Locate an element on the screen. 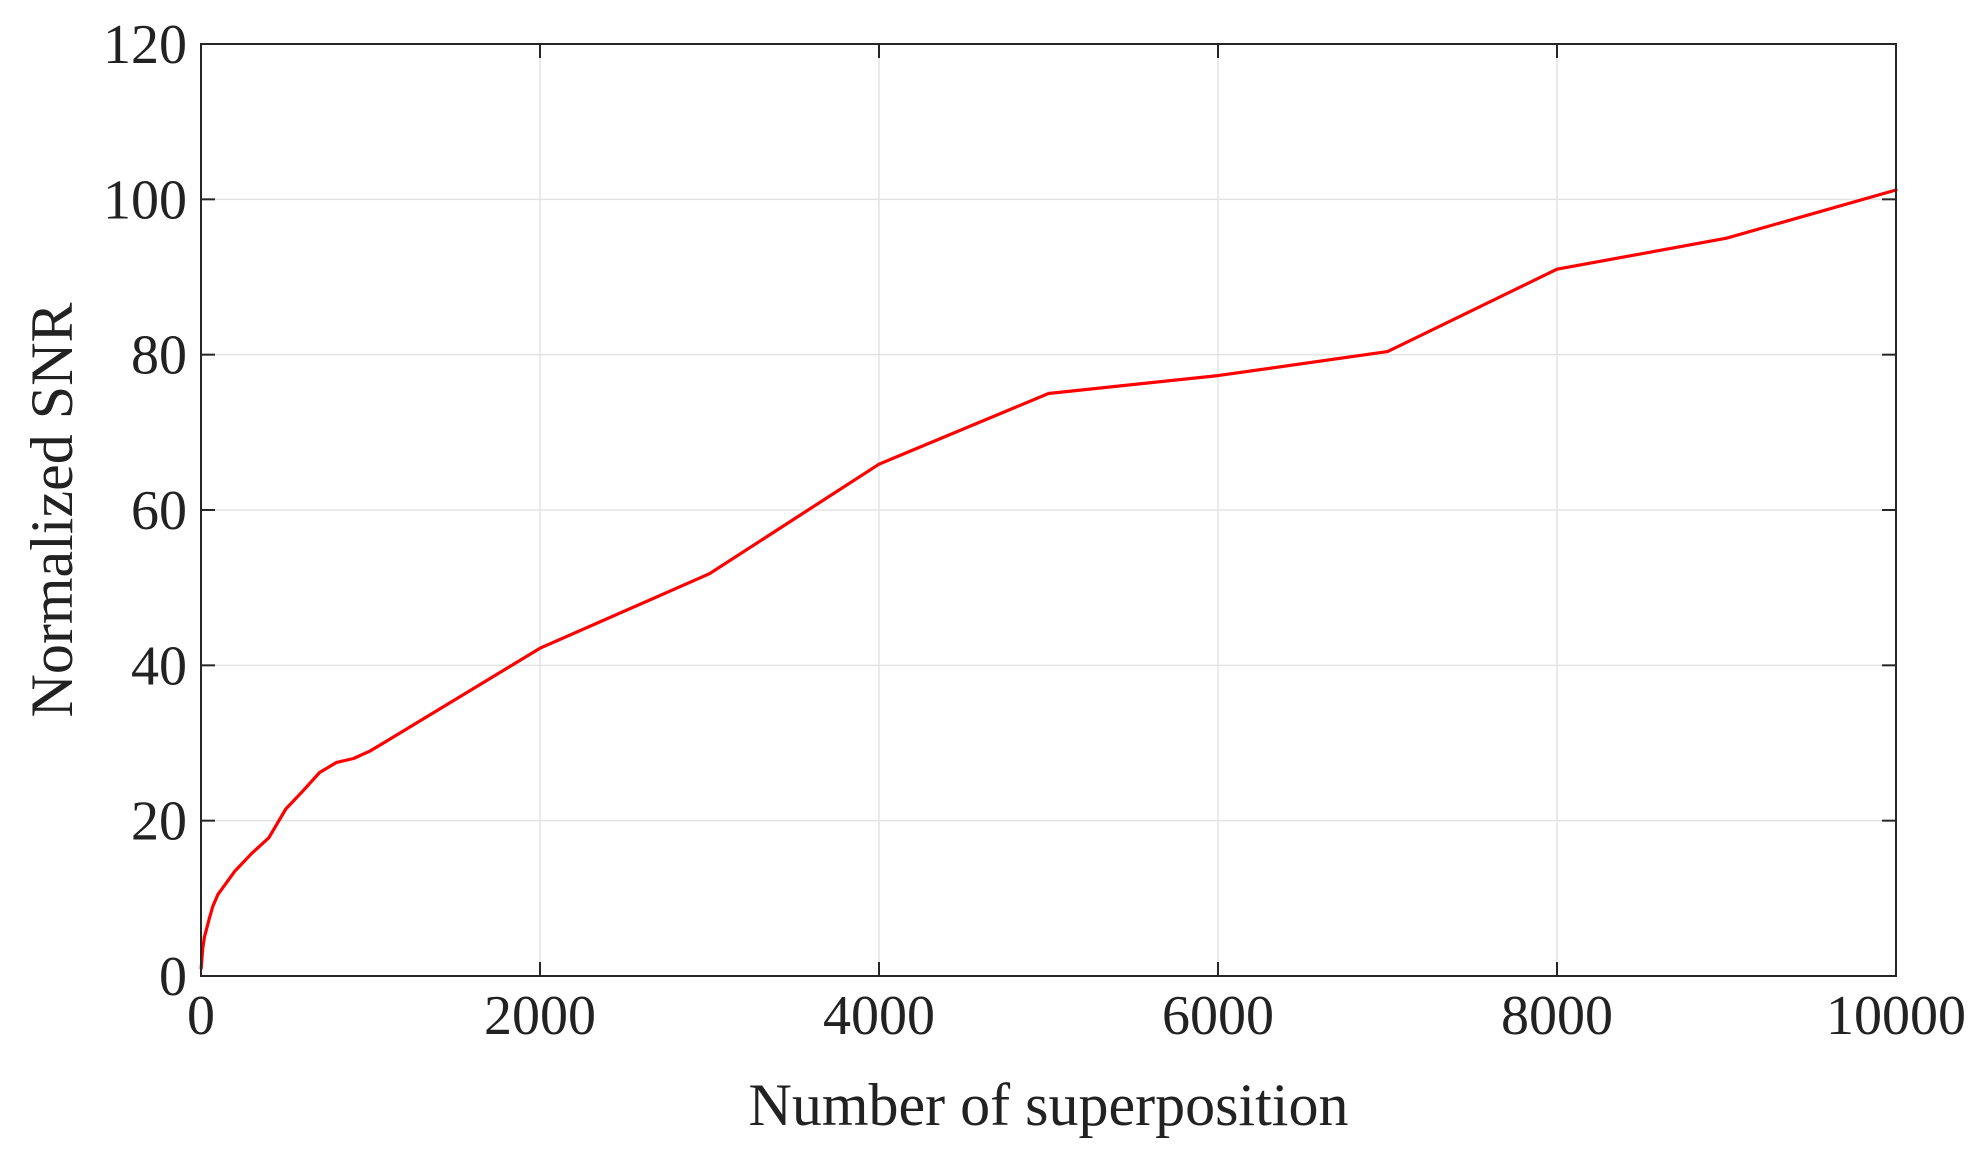  y-tick-label: 40 is located at coordinates (159, 666).